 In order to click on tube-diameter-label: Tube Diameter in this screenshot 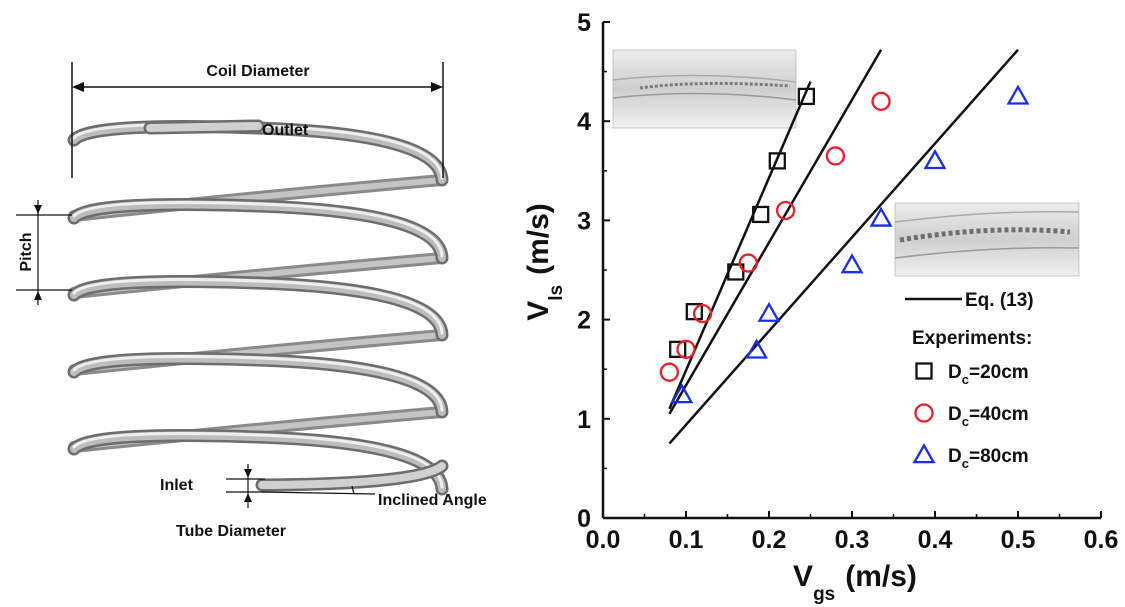, I will do `click(231, 531)`.